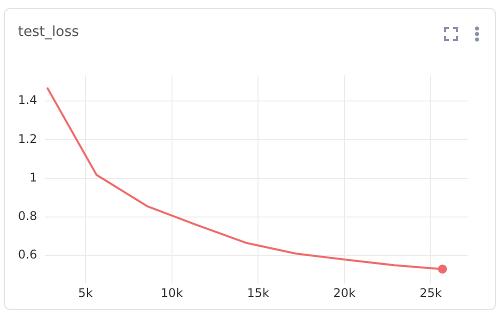 The image size is (500, 316). What do you see at coordinates (85, 293) in the screenshot?
I see `x-tick-label: 5k` at bounding box center [85, 293].